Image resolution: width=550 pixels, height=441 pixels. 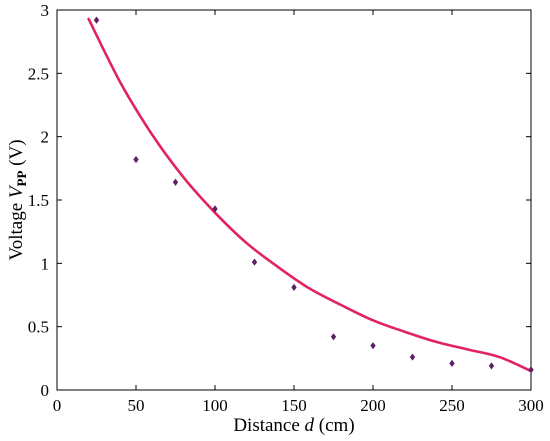 What do you see at coordinates (452, 405) in the screenshot?
I see `x-tick-label: 250` at bounding box center [452, 405].